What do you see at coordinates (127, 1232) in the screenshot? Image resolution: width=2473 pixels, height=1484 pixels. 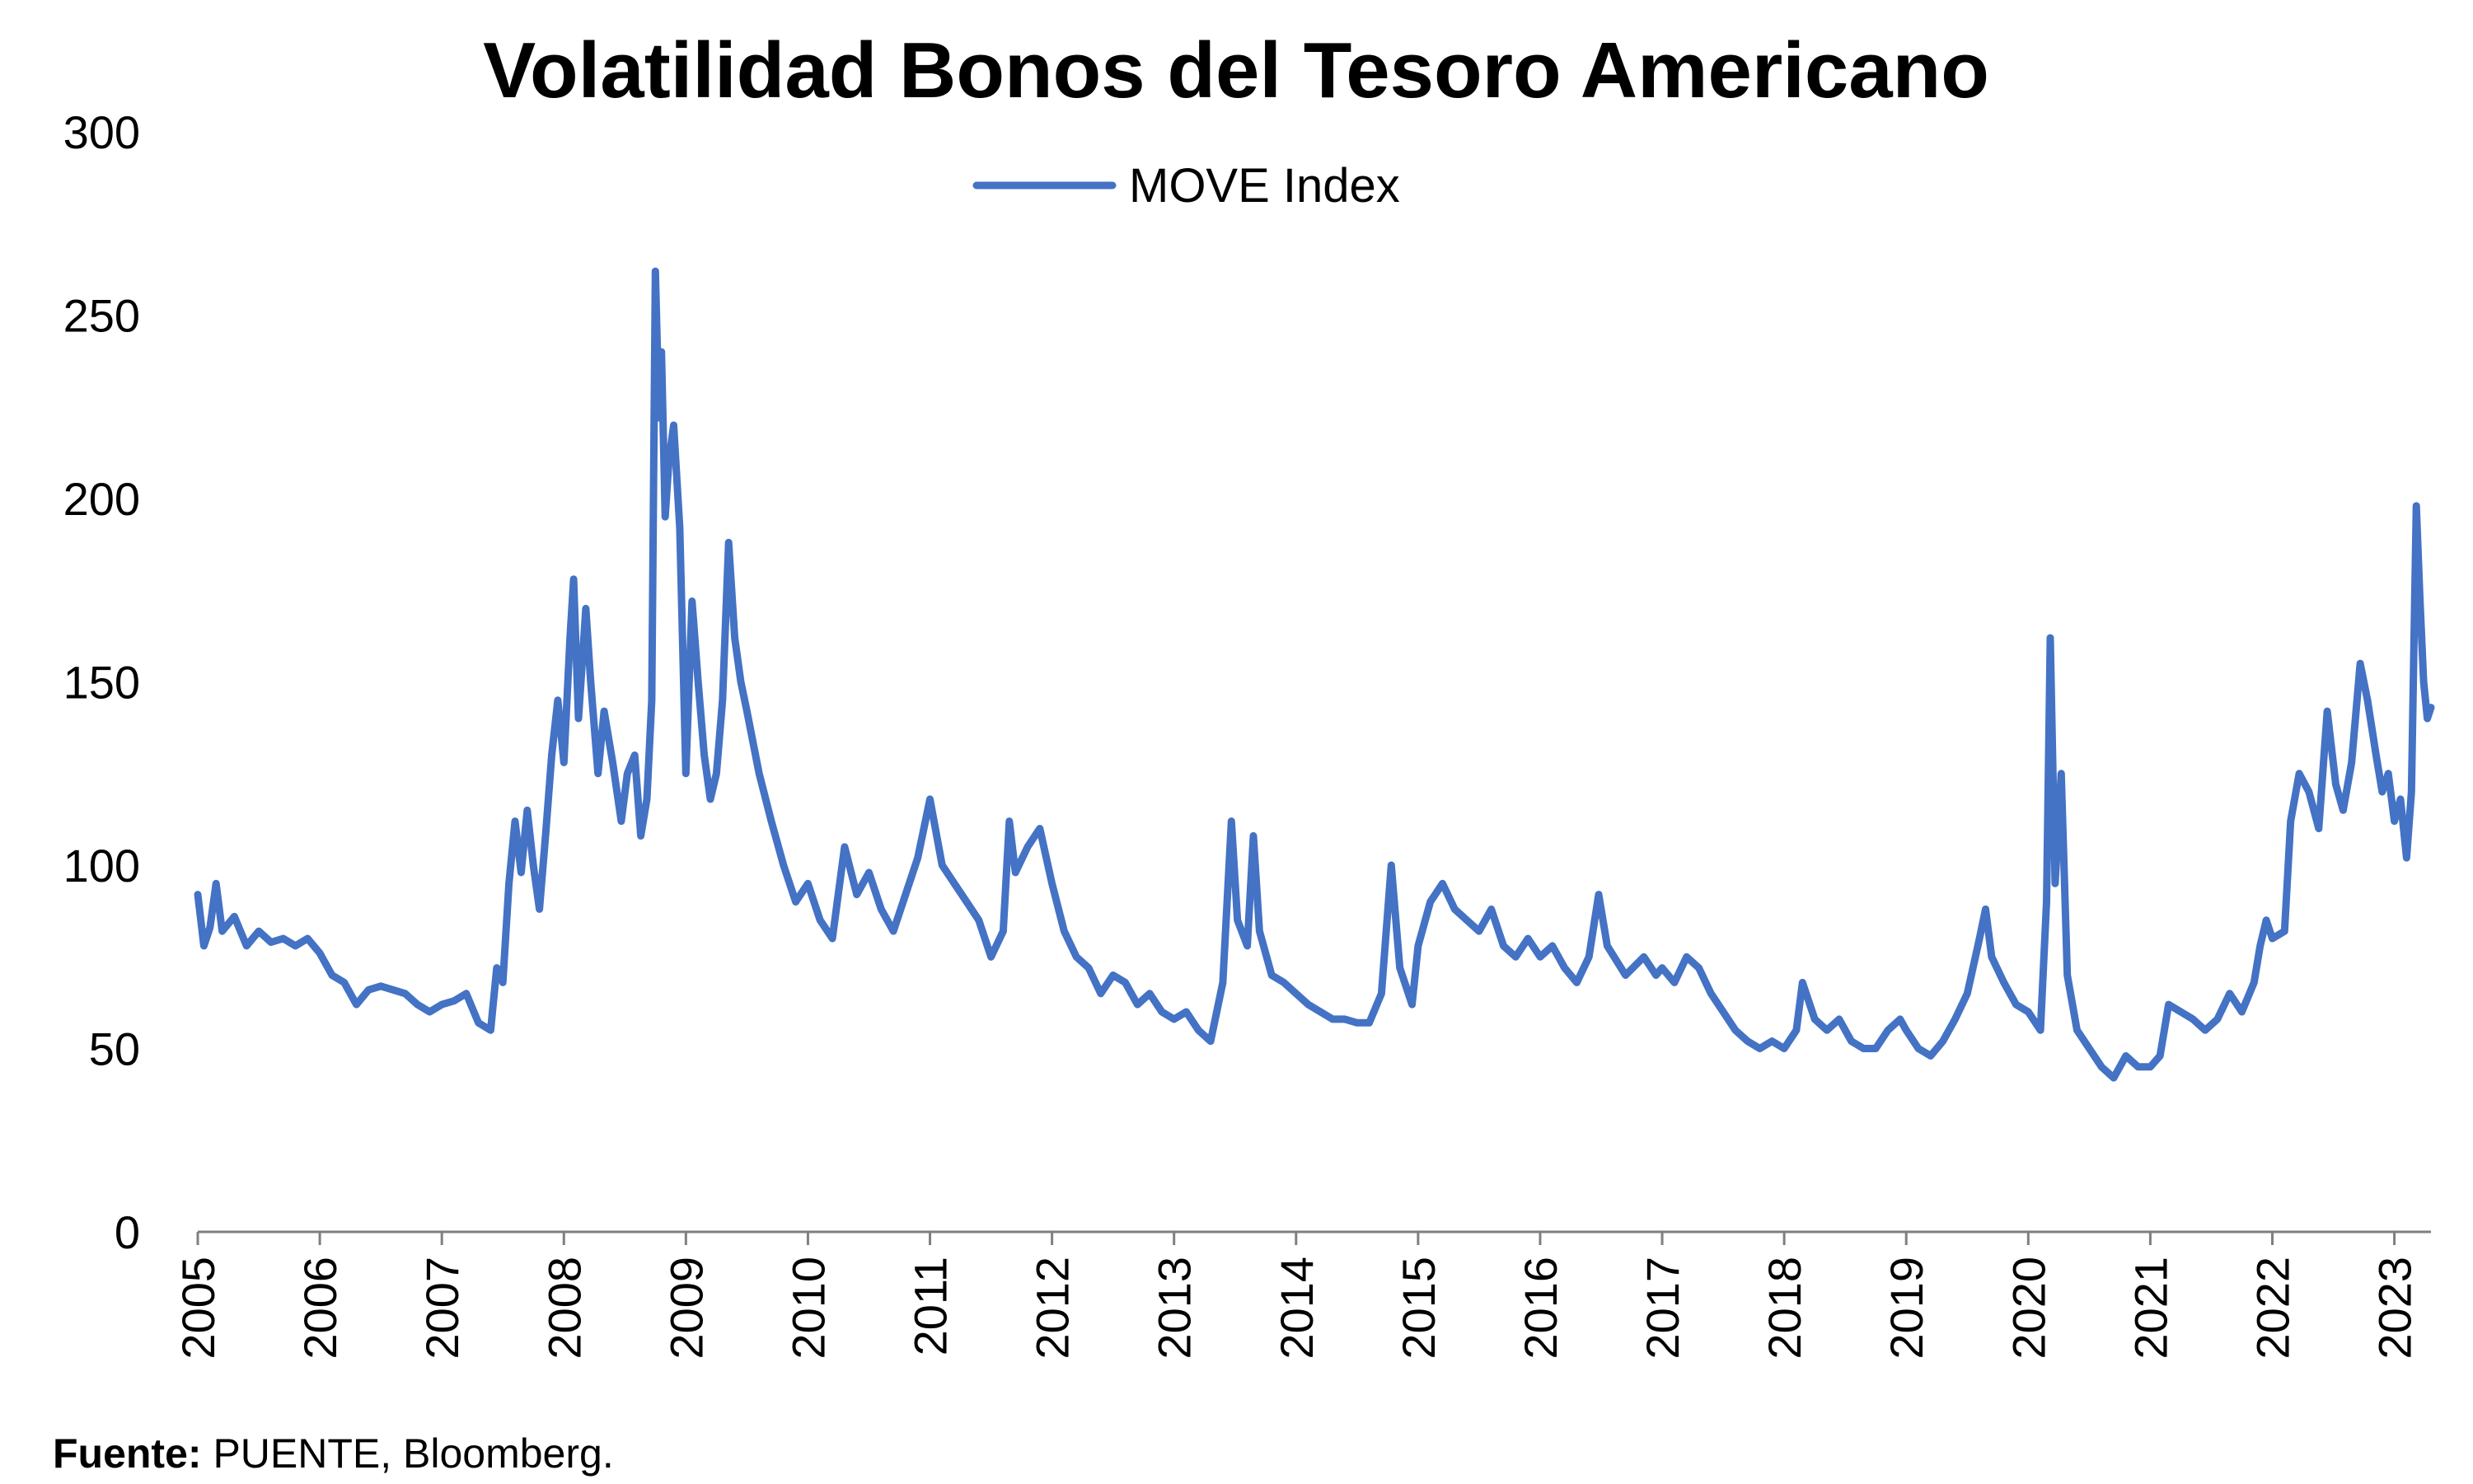 I see `y-tick-label: 0` at bounding box center [127, 1232].